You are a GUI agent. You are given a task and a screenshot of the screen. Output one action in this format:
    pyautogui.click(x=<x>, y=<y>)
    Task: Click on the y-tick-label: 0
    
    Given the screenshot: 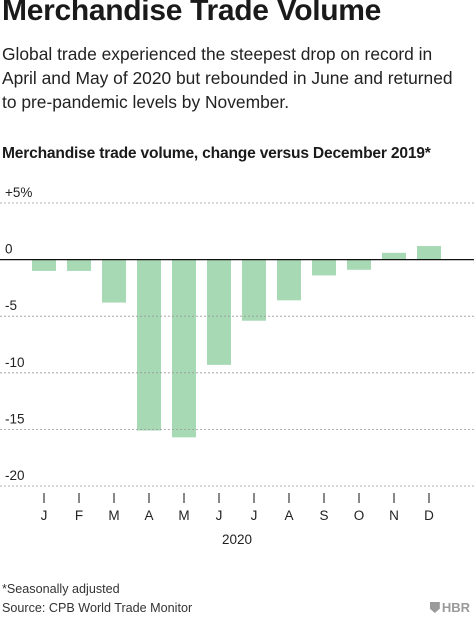 What is the action you would take?
    pyautogui.click(x=9, y=249)
    